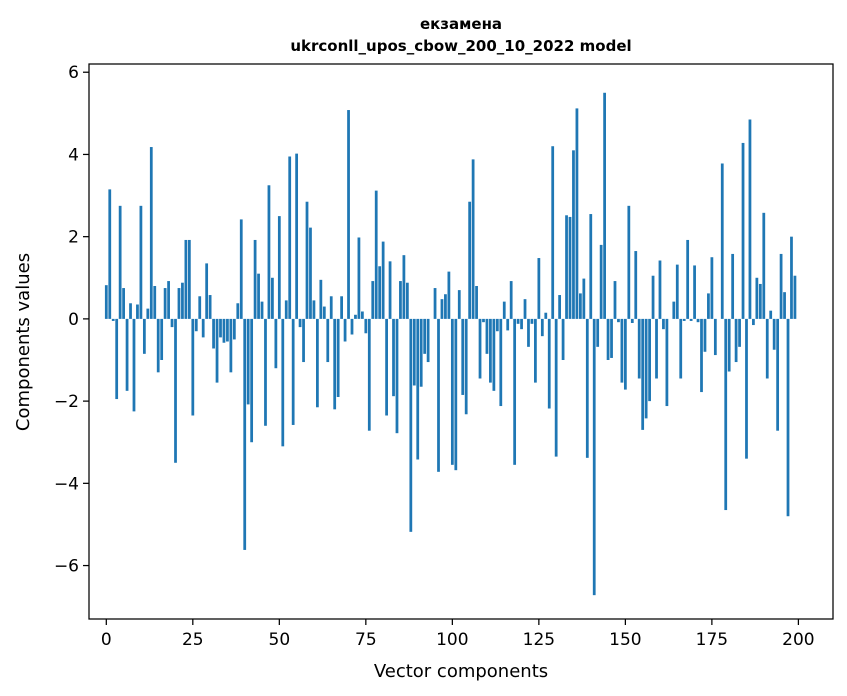 This screenshot has height=696, width=847. I want to click on x-tick-label: 100, so click(452, 640).